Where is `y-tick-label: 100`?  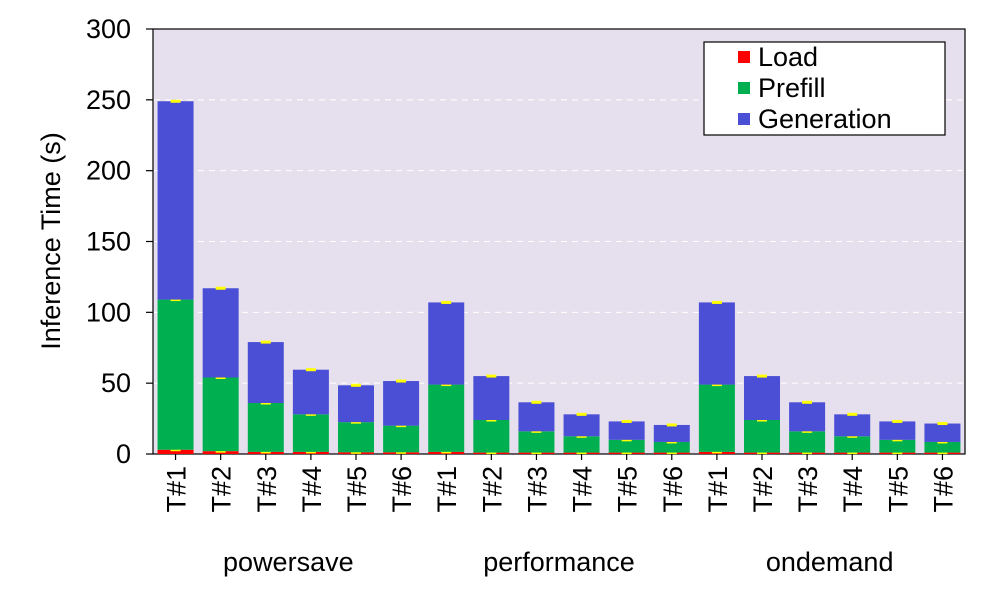 y-tick-label: 100 is located at coordinates (108, 312).